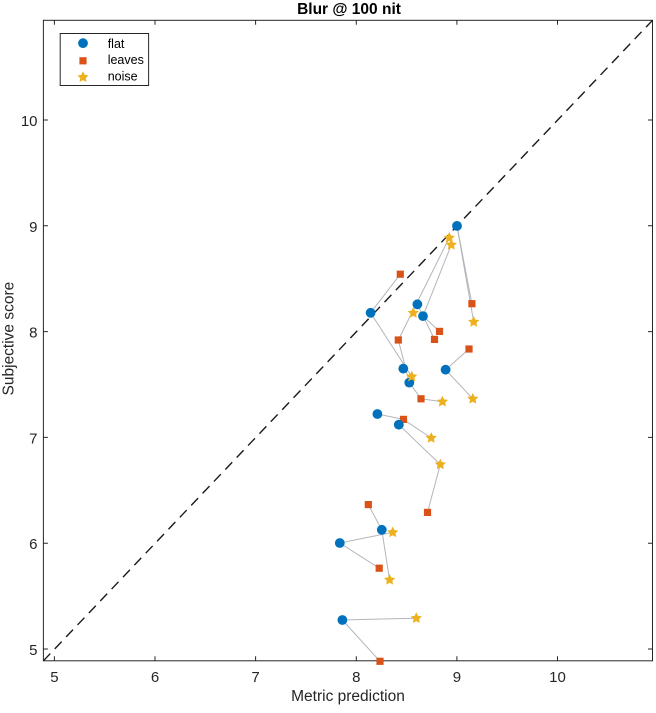 This screenshot has width=656, height=713. I want to click on svg-text: Blur @ 100 nit, so click(349, 9).